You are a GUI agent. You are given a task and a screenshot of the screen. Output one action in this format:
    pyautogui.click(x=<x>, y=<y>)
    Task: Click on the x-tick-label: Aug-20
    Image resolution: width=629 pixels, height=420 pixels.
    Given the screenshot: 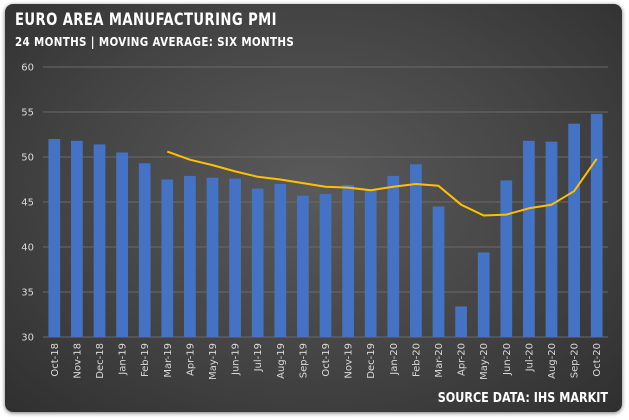 What is the action you would take?
    pyautogui.click(x=552, y=361)
    